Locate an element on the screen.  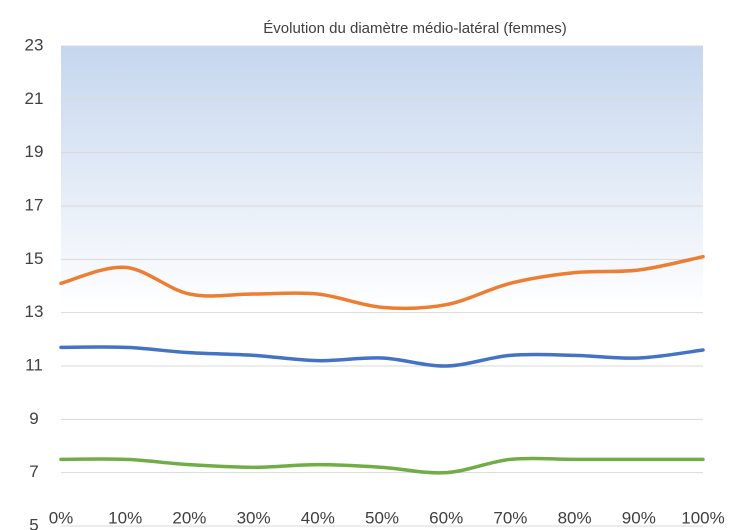
y-tick-label: 19 is located at coordinates (34, 151).